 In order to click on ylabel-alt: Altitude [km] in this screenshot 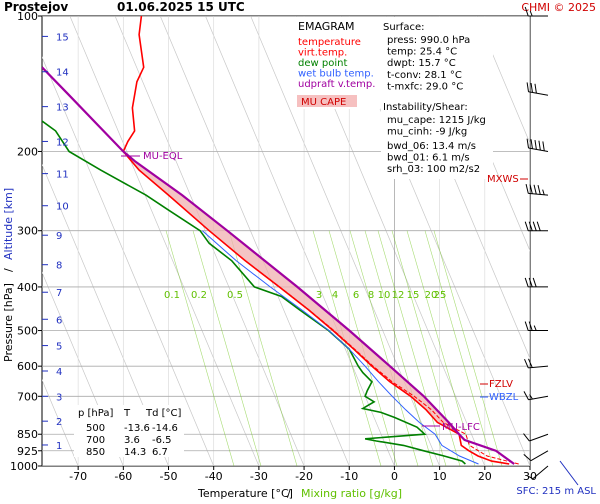, I will do `click(8, 224)`.